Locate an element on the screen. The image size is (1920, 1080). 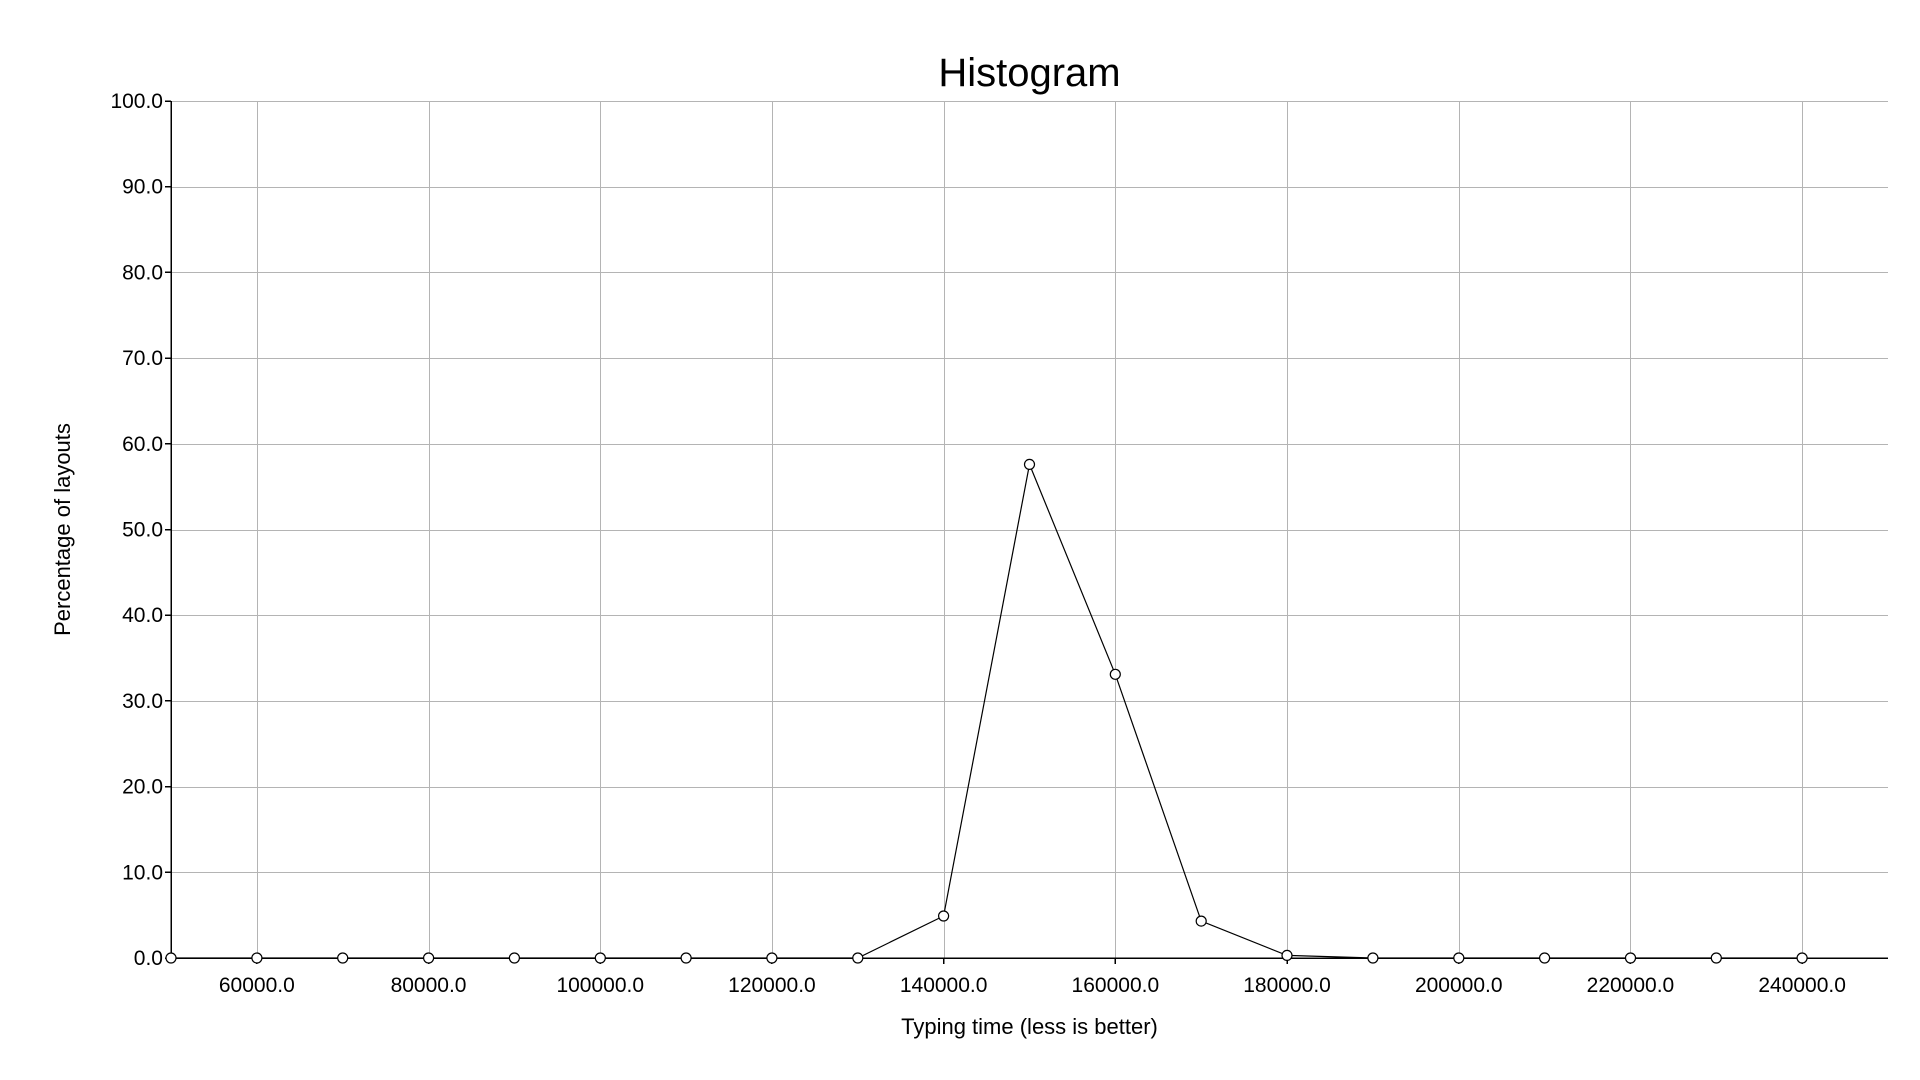
y-tick-label: 70.0 is located at coordinates (142, 358).